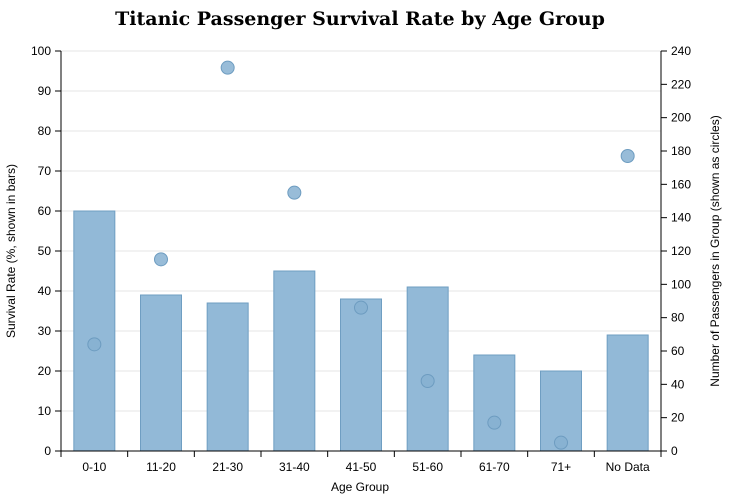 The height and width of the screenshot is (502, 733). What do you see at coordinates (561, 467) in the screenshot?
I see `x-tick-label: 71+` at bounding box center [561, 467].